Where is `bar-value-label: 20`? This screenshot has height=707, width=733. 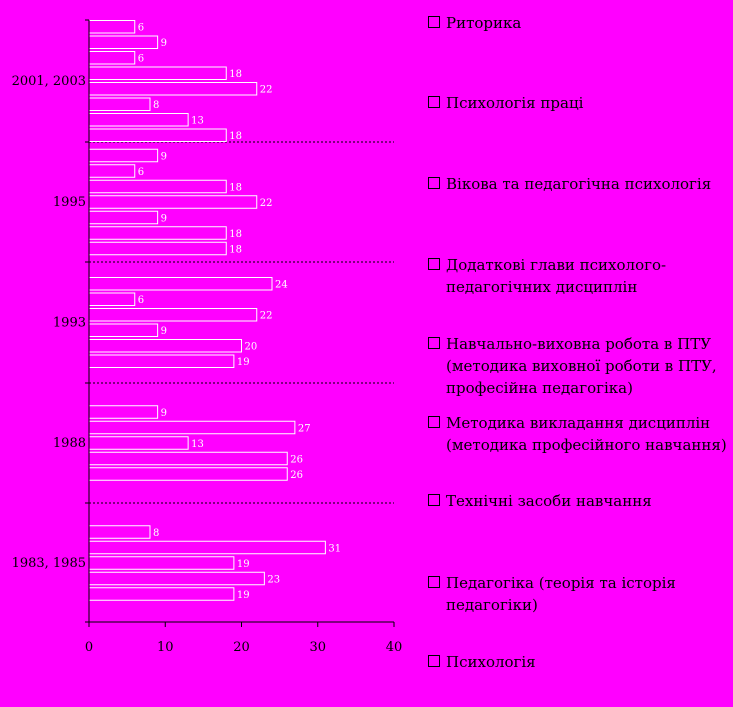
bar-value-label: 20 is located at coordinates (251, 347).